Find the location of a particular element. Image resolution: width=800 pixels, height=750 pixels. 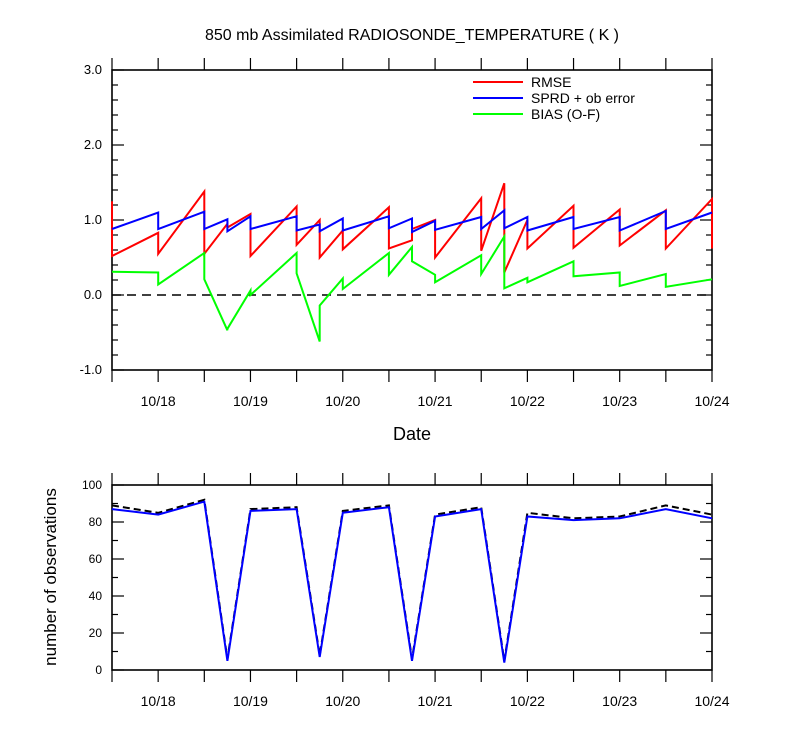

series-line-sprd-ob-error is located at coordinates (412, 221).